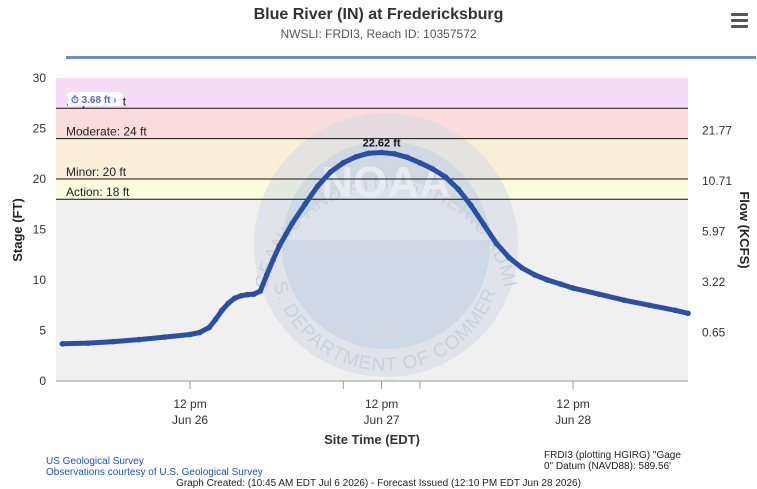 The width and height of the screenshot is (757, 489). Describe the element at coordinates (714, 282) in the screenshot. I see `flow-tick-label: 3.22` at that location.